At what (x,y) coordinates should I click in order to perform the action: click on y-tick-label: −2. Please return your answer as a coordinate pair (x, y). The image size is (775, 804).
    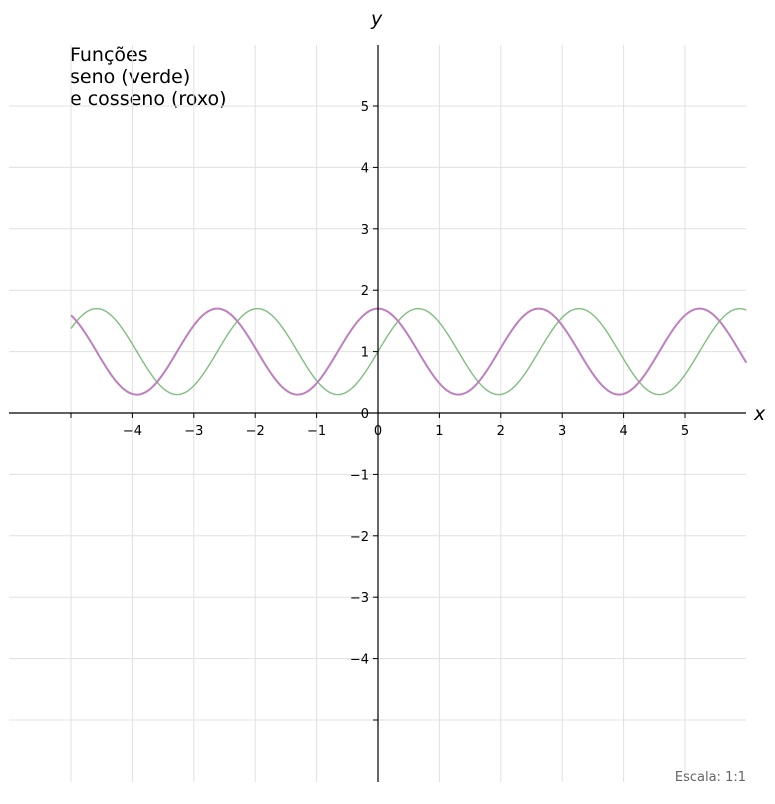
    Looking at the image, I should click on (359, 537).